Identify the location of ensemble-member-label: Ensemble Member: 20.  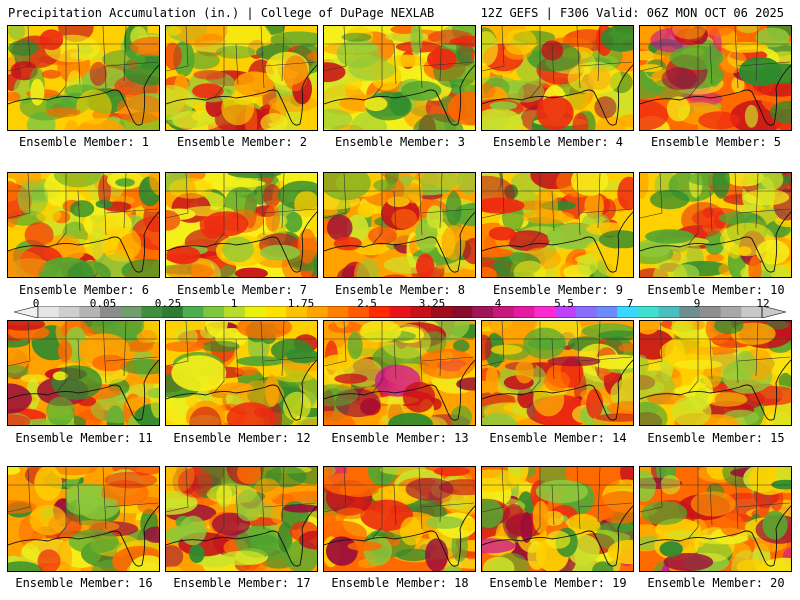
(716, 583).